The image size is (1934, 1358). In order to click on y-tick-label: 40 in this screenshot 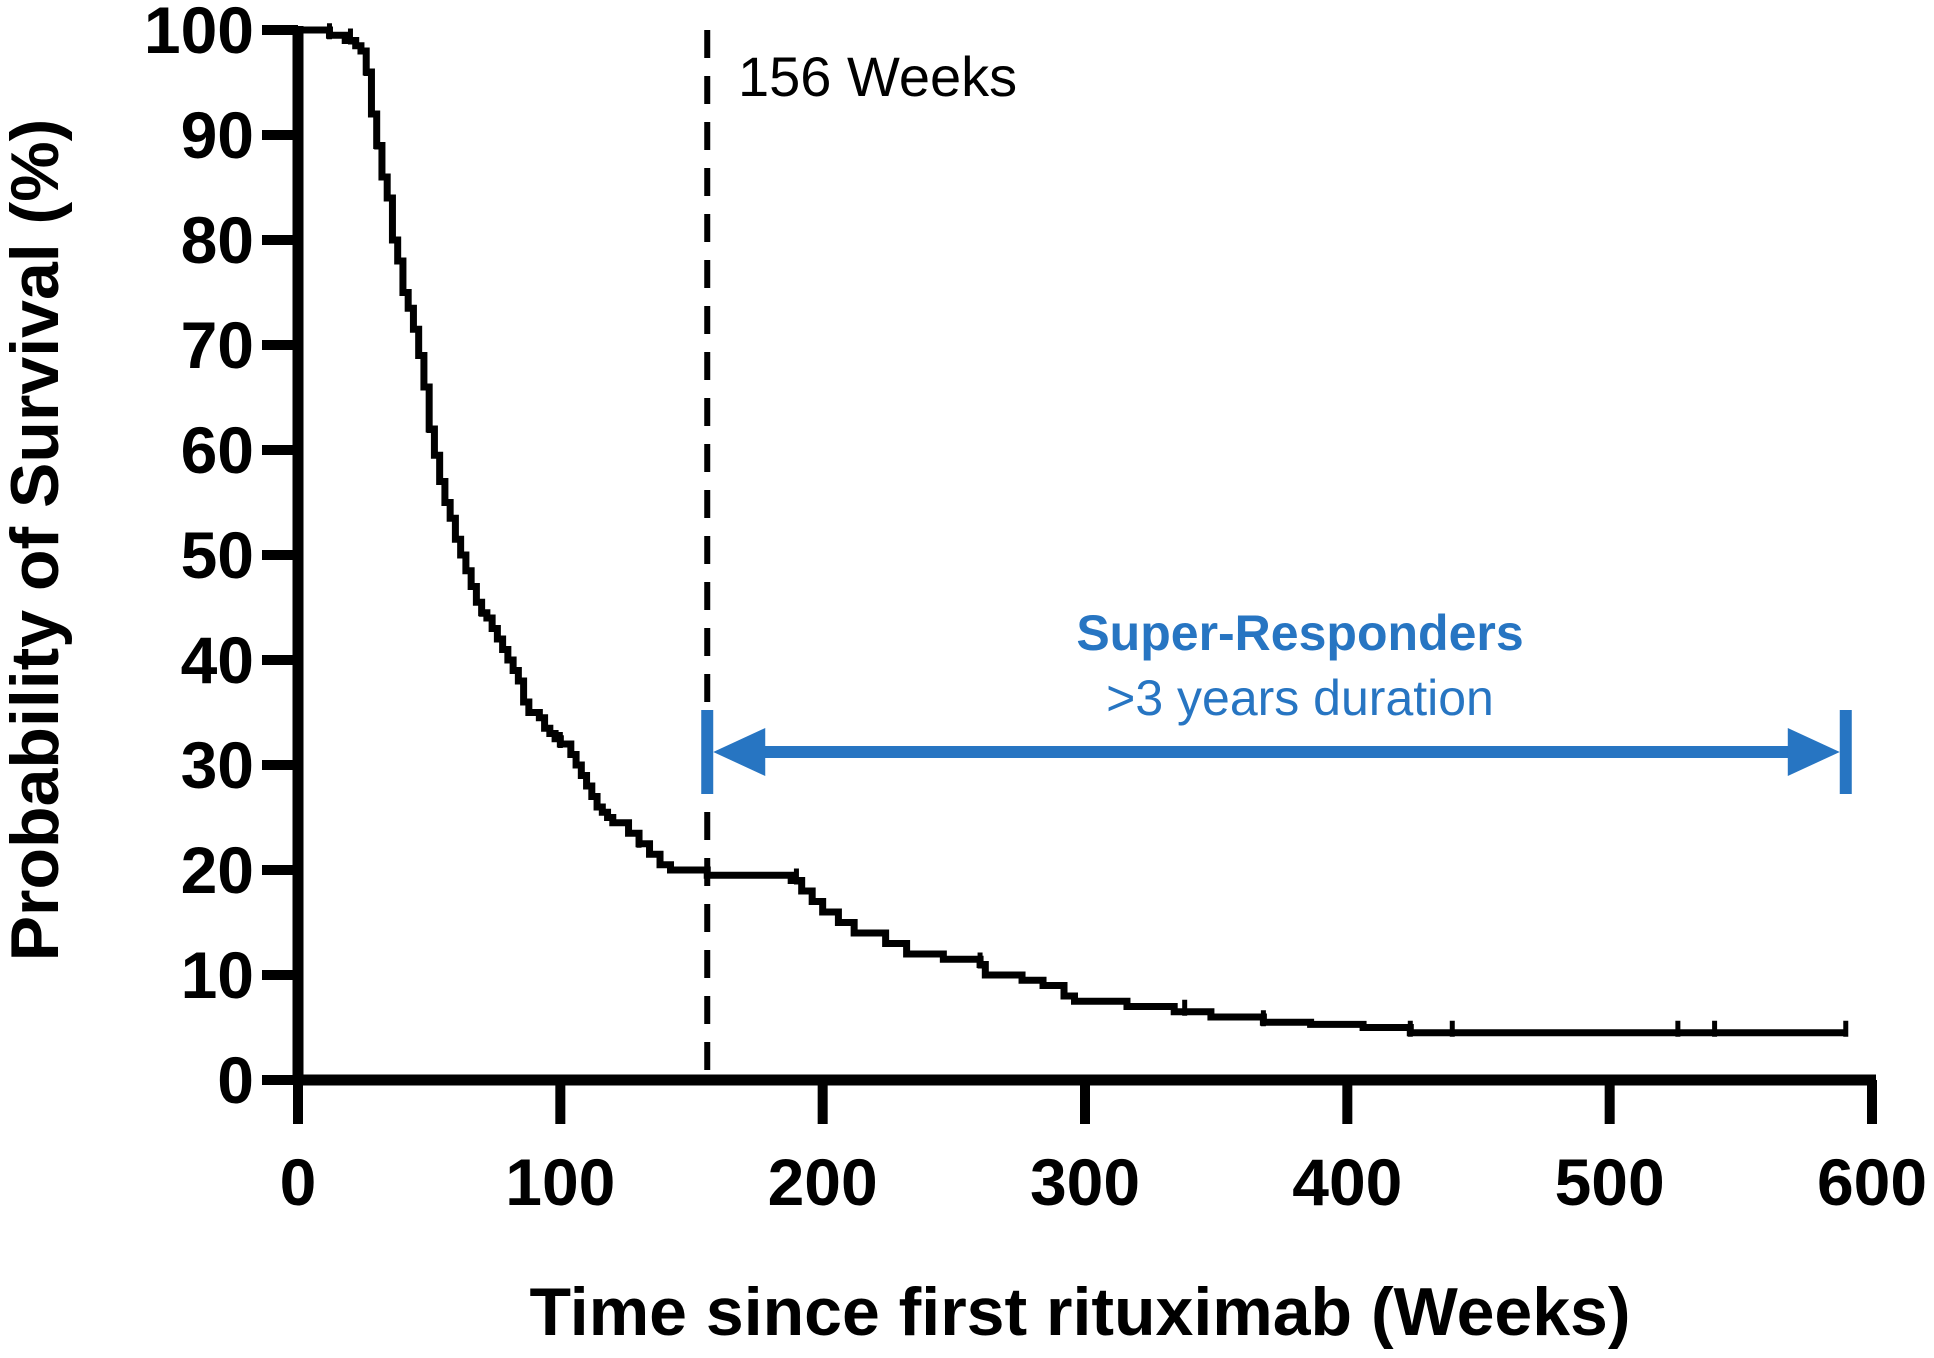, I will do `click(217, 660)`.